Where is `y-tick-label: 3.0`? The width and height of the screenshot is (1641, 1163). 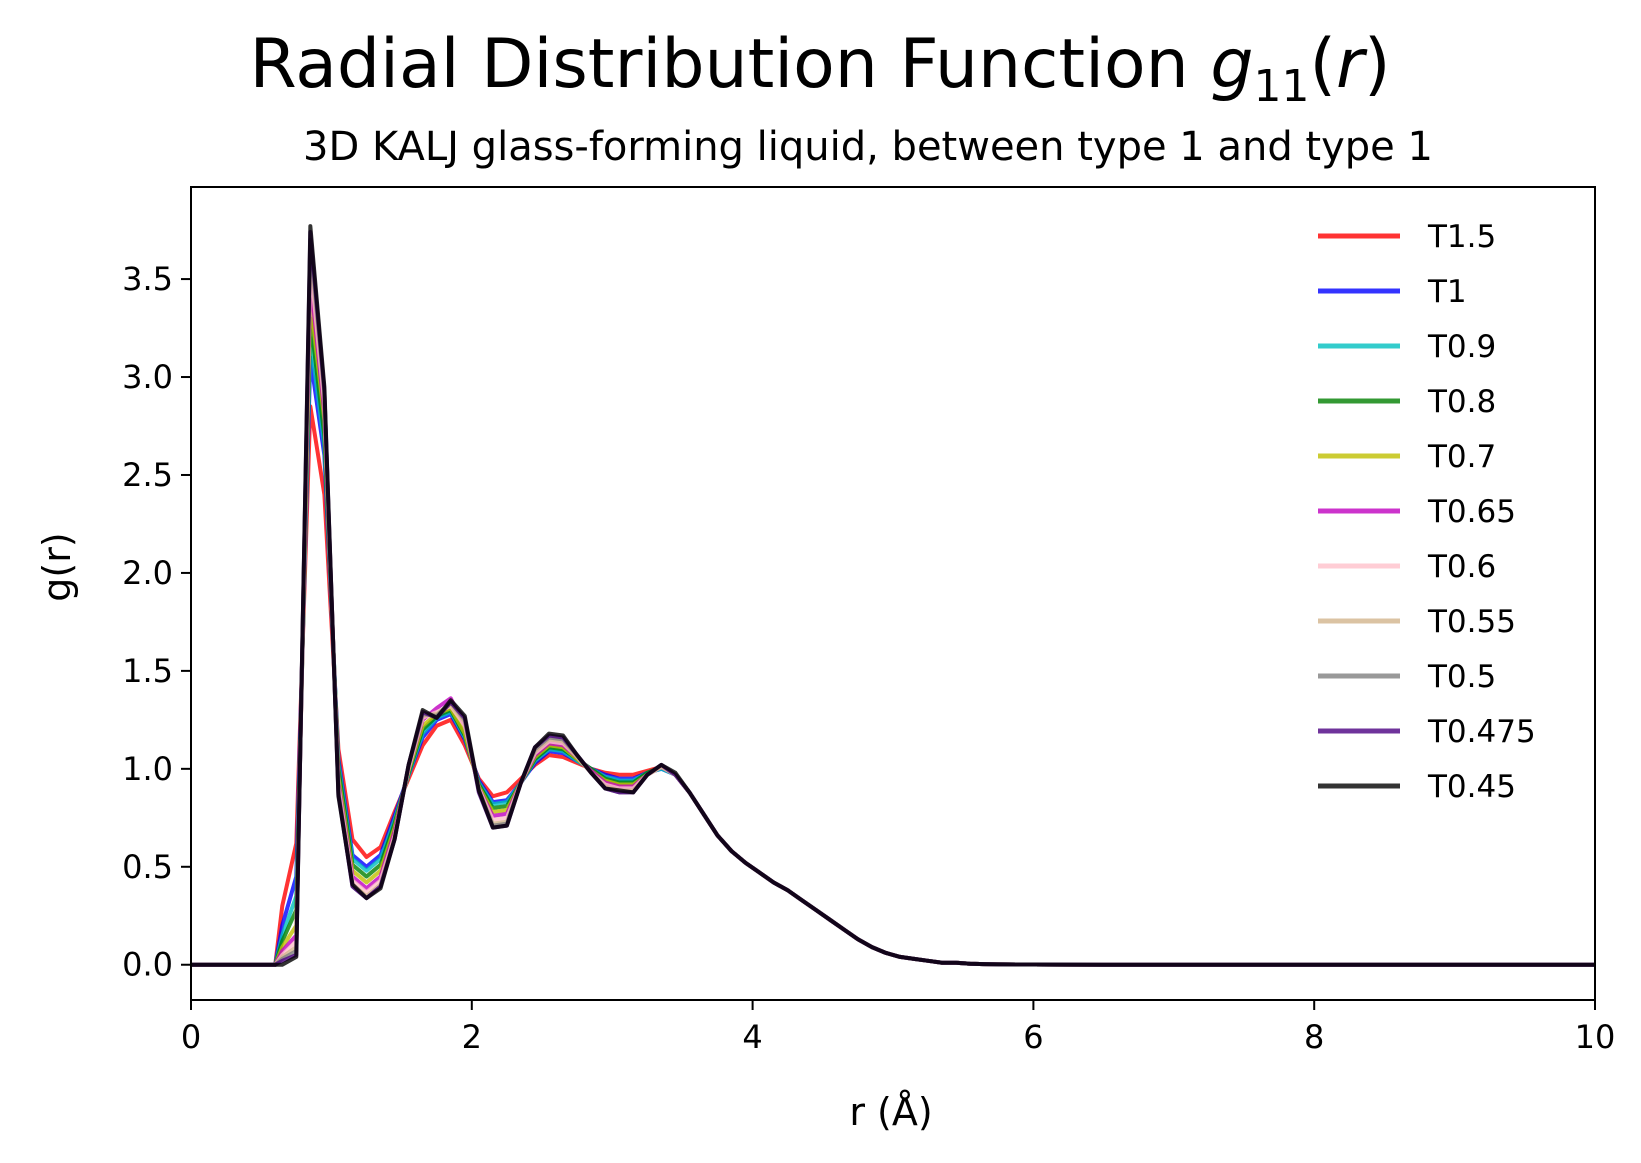 y-tick-label: 3.0 is located at coordinates (147, 377).